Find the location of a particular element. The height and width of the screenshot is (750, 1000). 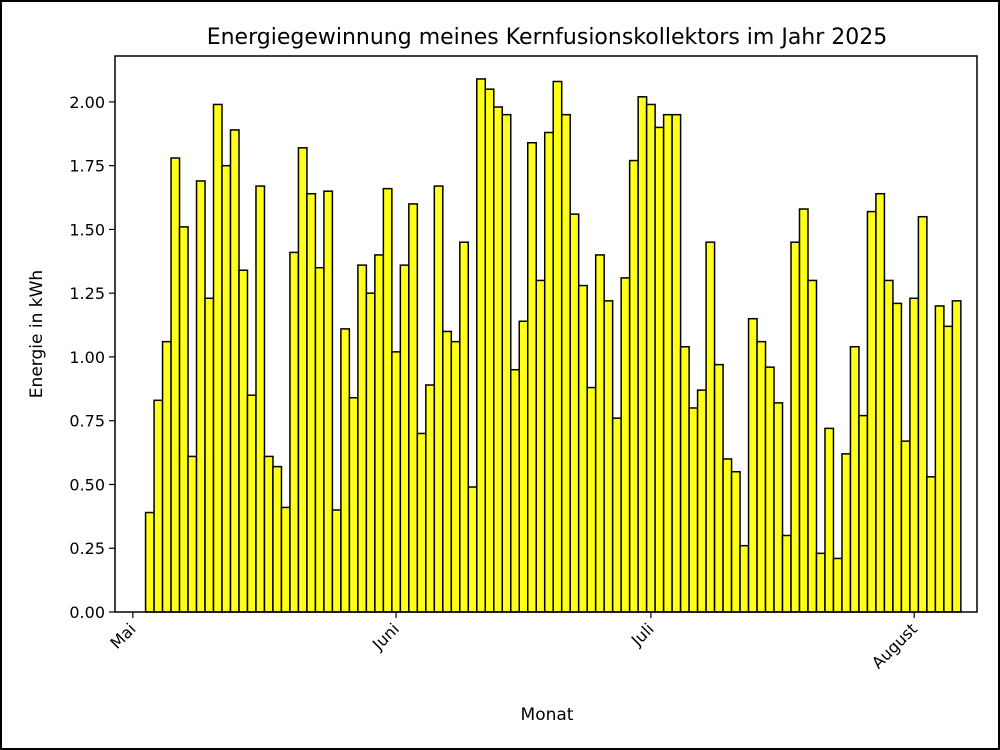

y-tick-label: 1.50 is located at coordinates (87, 229).